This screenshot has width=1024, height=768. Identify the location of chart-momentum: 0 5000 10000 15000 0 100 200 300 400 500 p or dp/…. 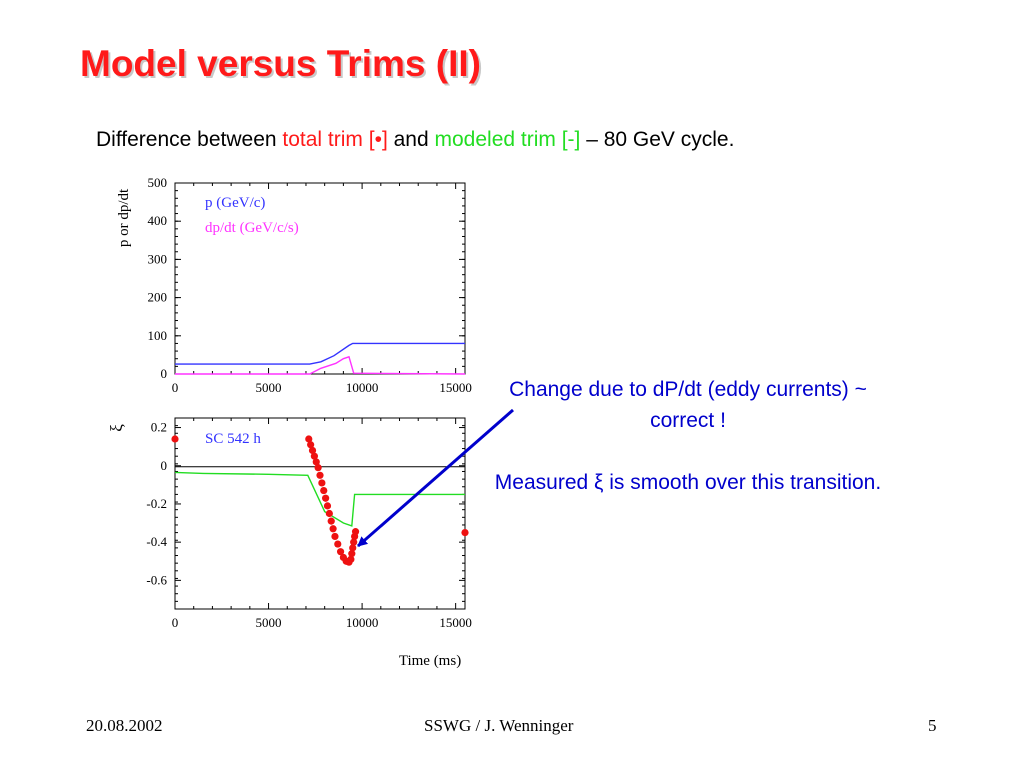
(294, 285).